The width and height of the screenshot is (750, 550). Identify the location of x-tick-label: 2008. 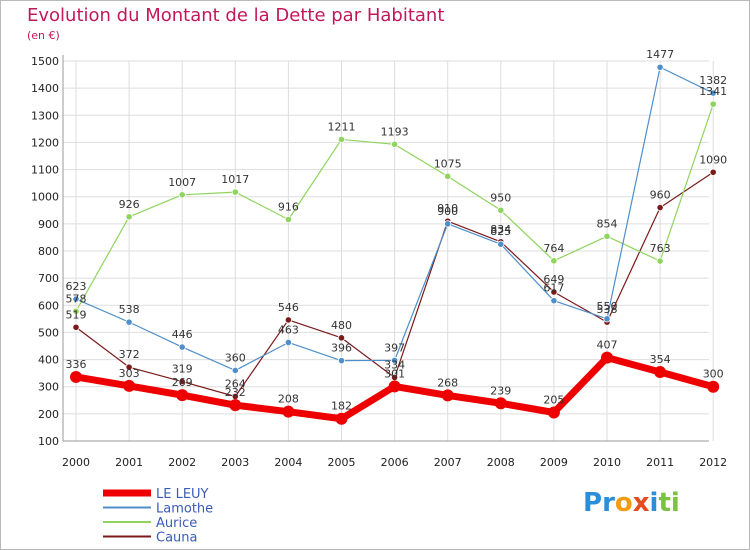
(501, 462).